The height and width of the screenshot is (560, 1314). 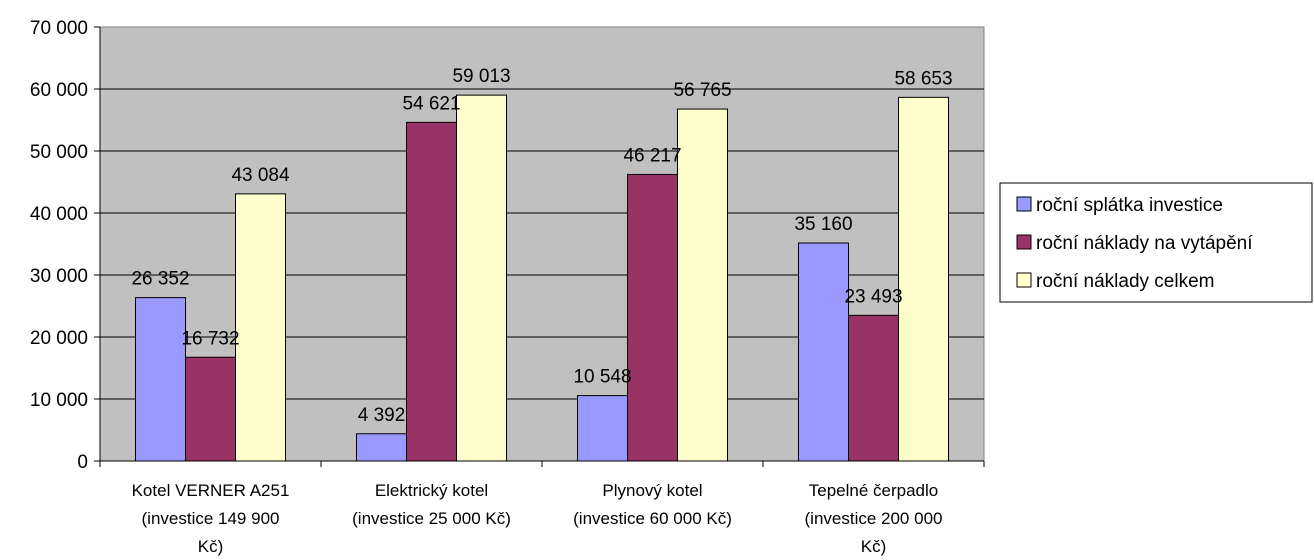 I want to click on category-label: (investice 25 000 Kč), so click(x=431, y=518).